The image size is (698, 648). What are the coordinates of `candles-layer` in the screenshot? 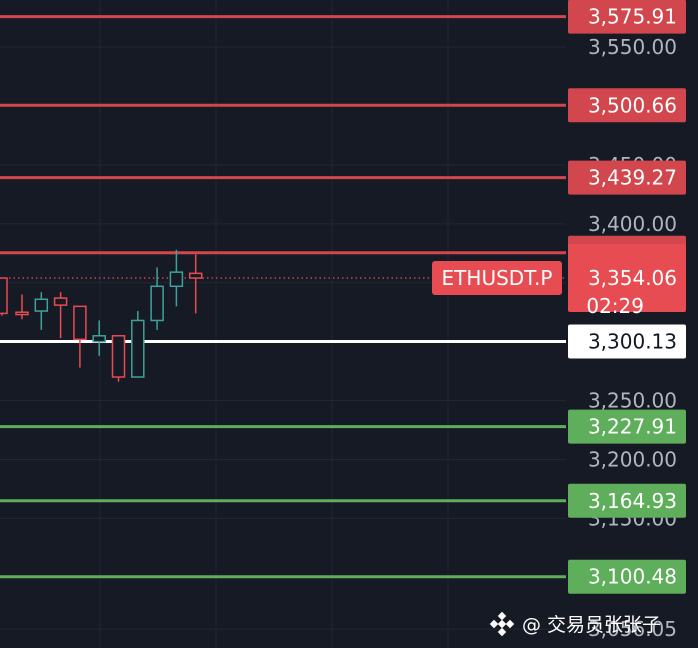 It's located at (101, 315).